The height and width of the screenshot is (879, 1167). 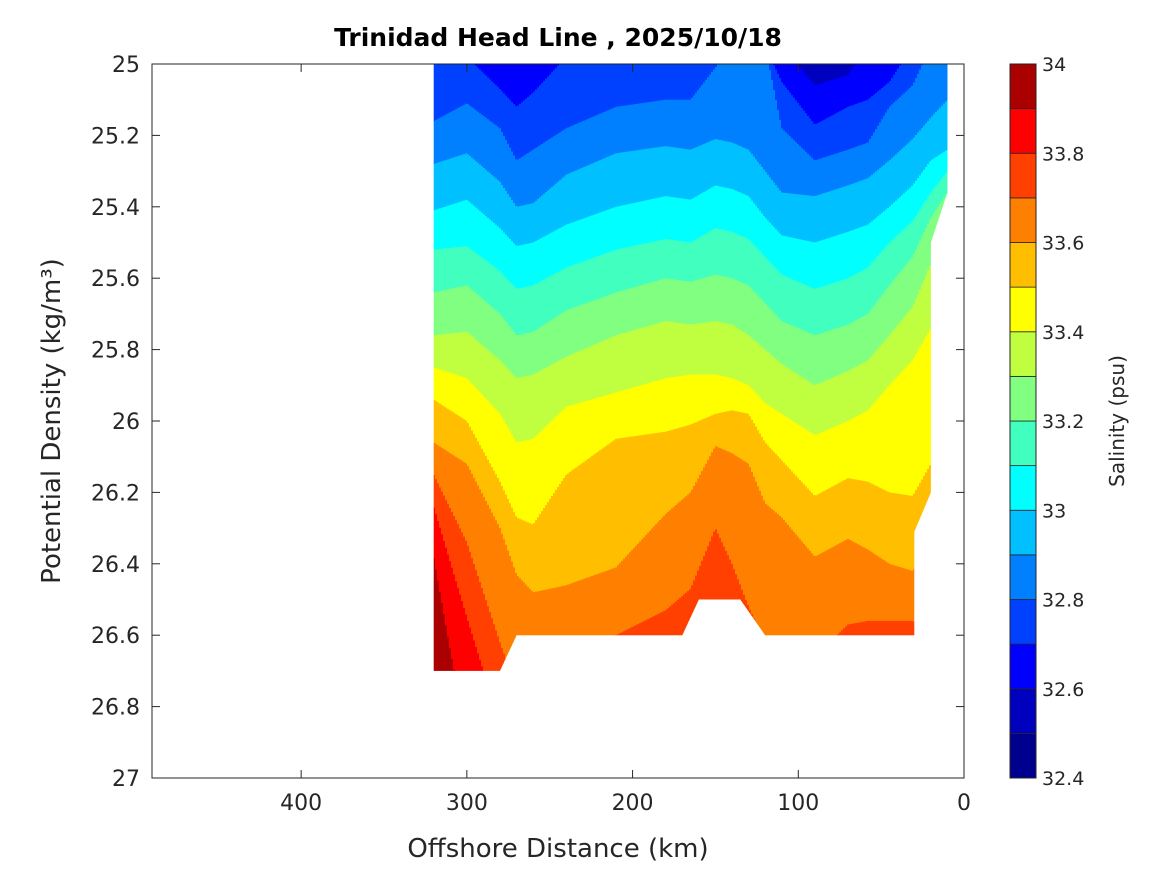 I want to click on y-tick-label: 25.2, so click(x=115, y=136).